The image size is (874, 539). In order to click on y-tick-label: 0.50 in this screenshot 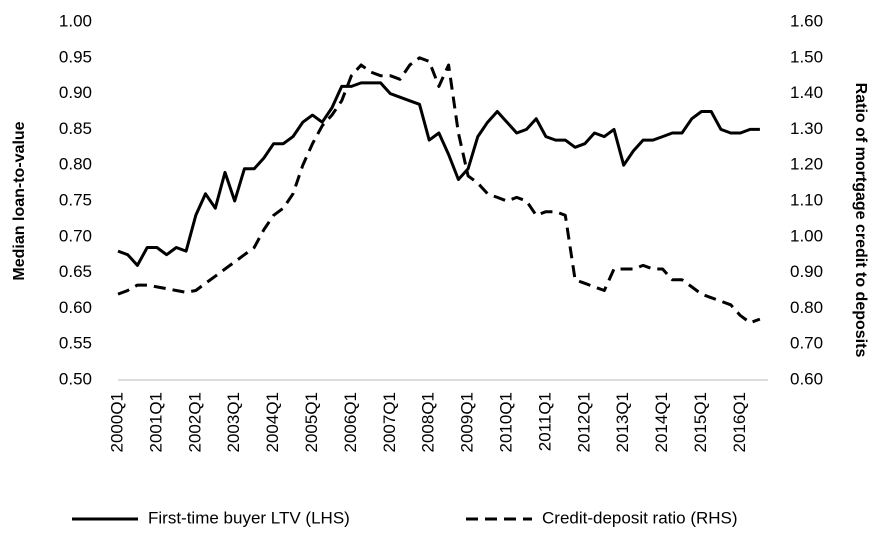, I will do `click(75, 378)`.